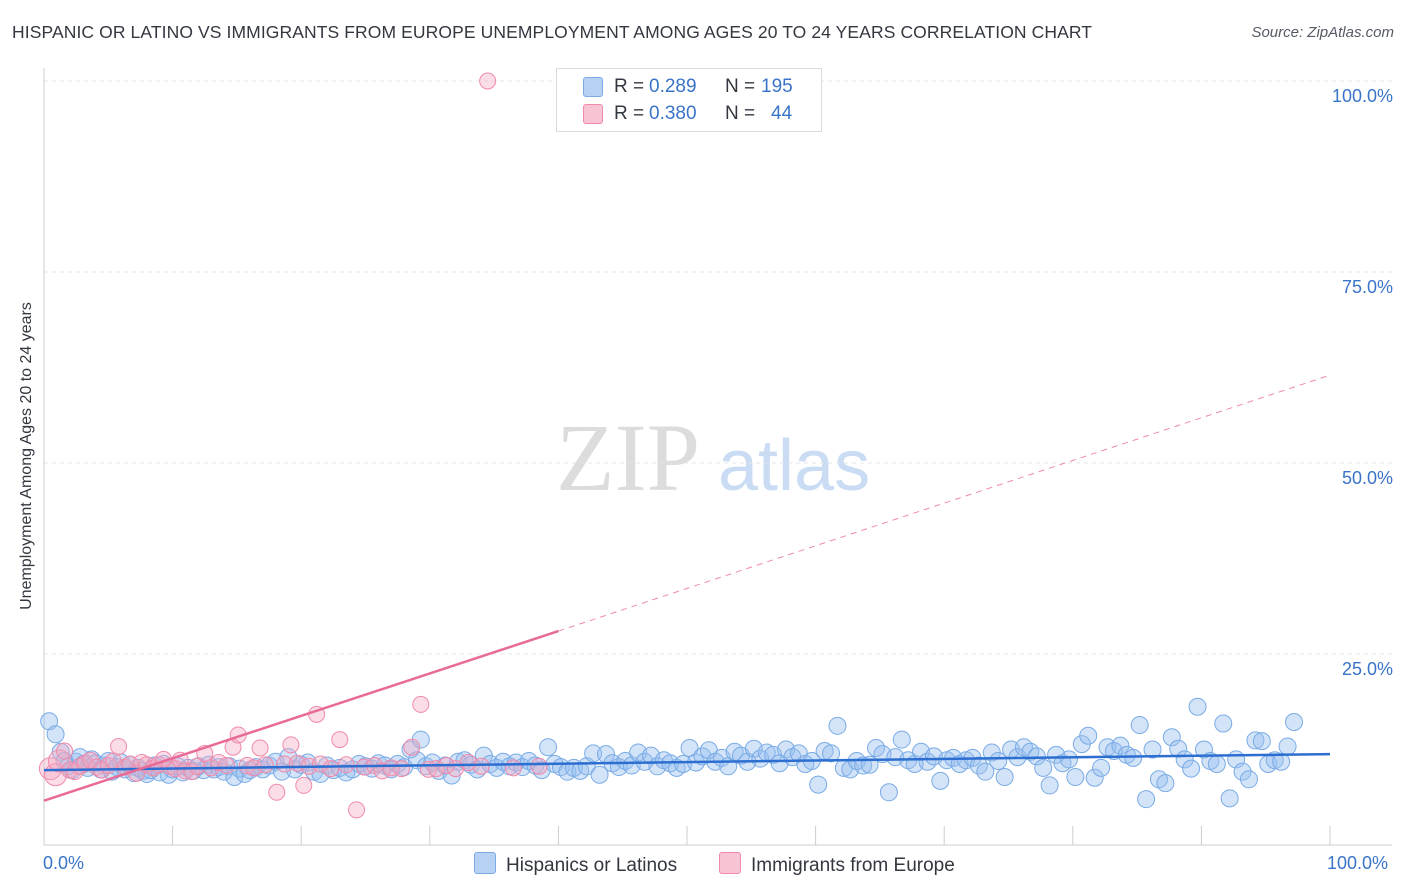  What do you see at coordinates (1367, 669) in the screenshot?
I see `y-tick-label: 25.0%` at bounding box center [1367, 669].